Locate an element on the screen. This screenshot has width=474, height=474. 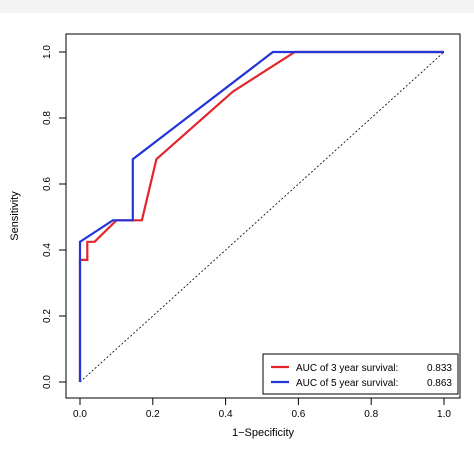
y-tick-label: 0.2 is located at coordinates (47, 316).